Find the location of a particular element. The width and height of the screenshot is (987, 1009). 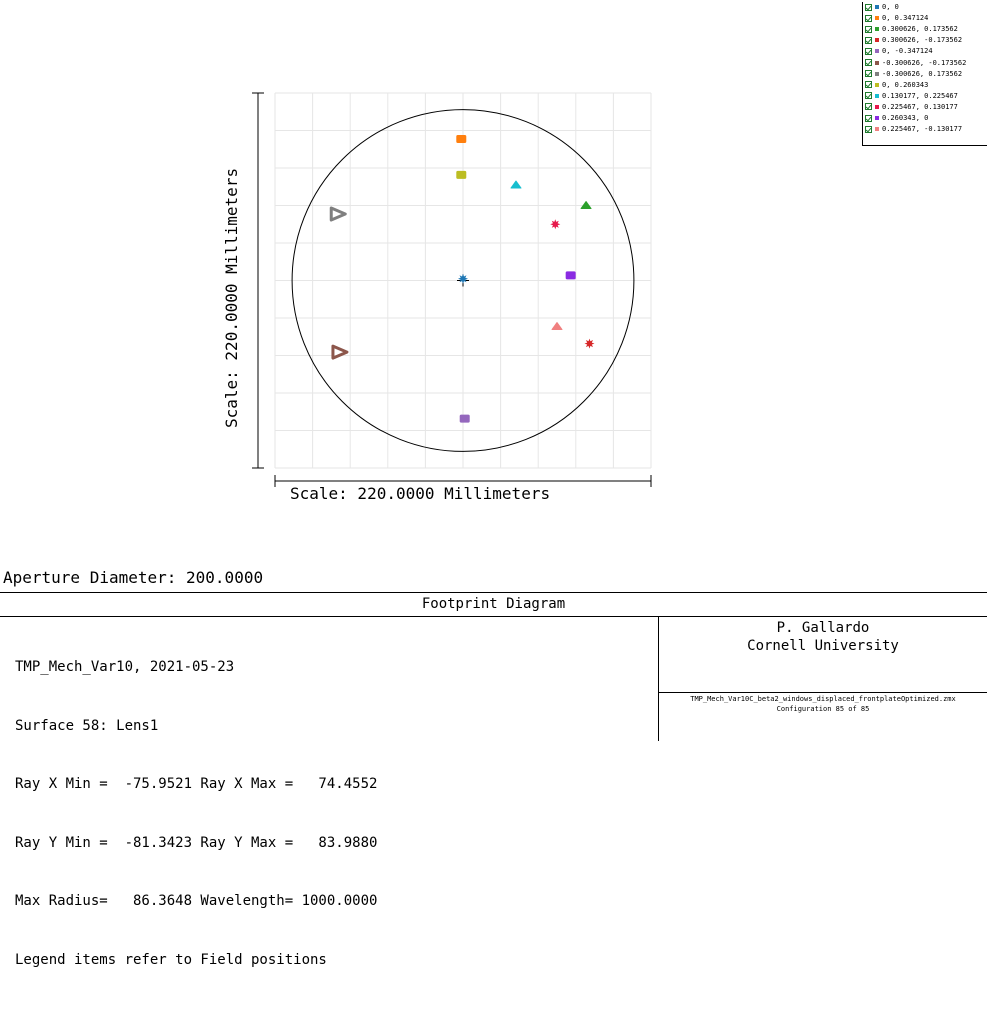

legend-item: 0, 0.260343 is located at coordinates (896, 85).